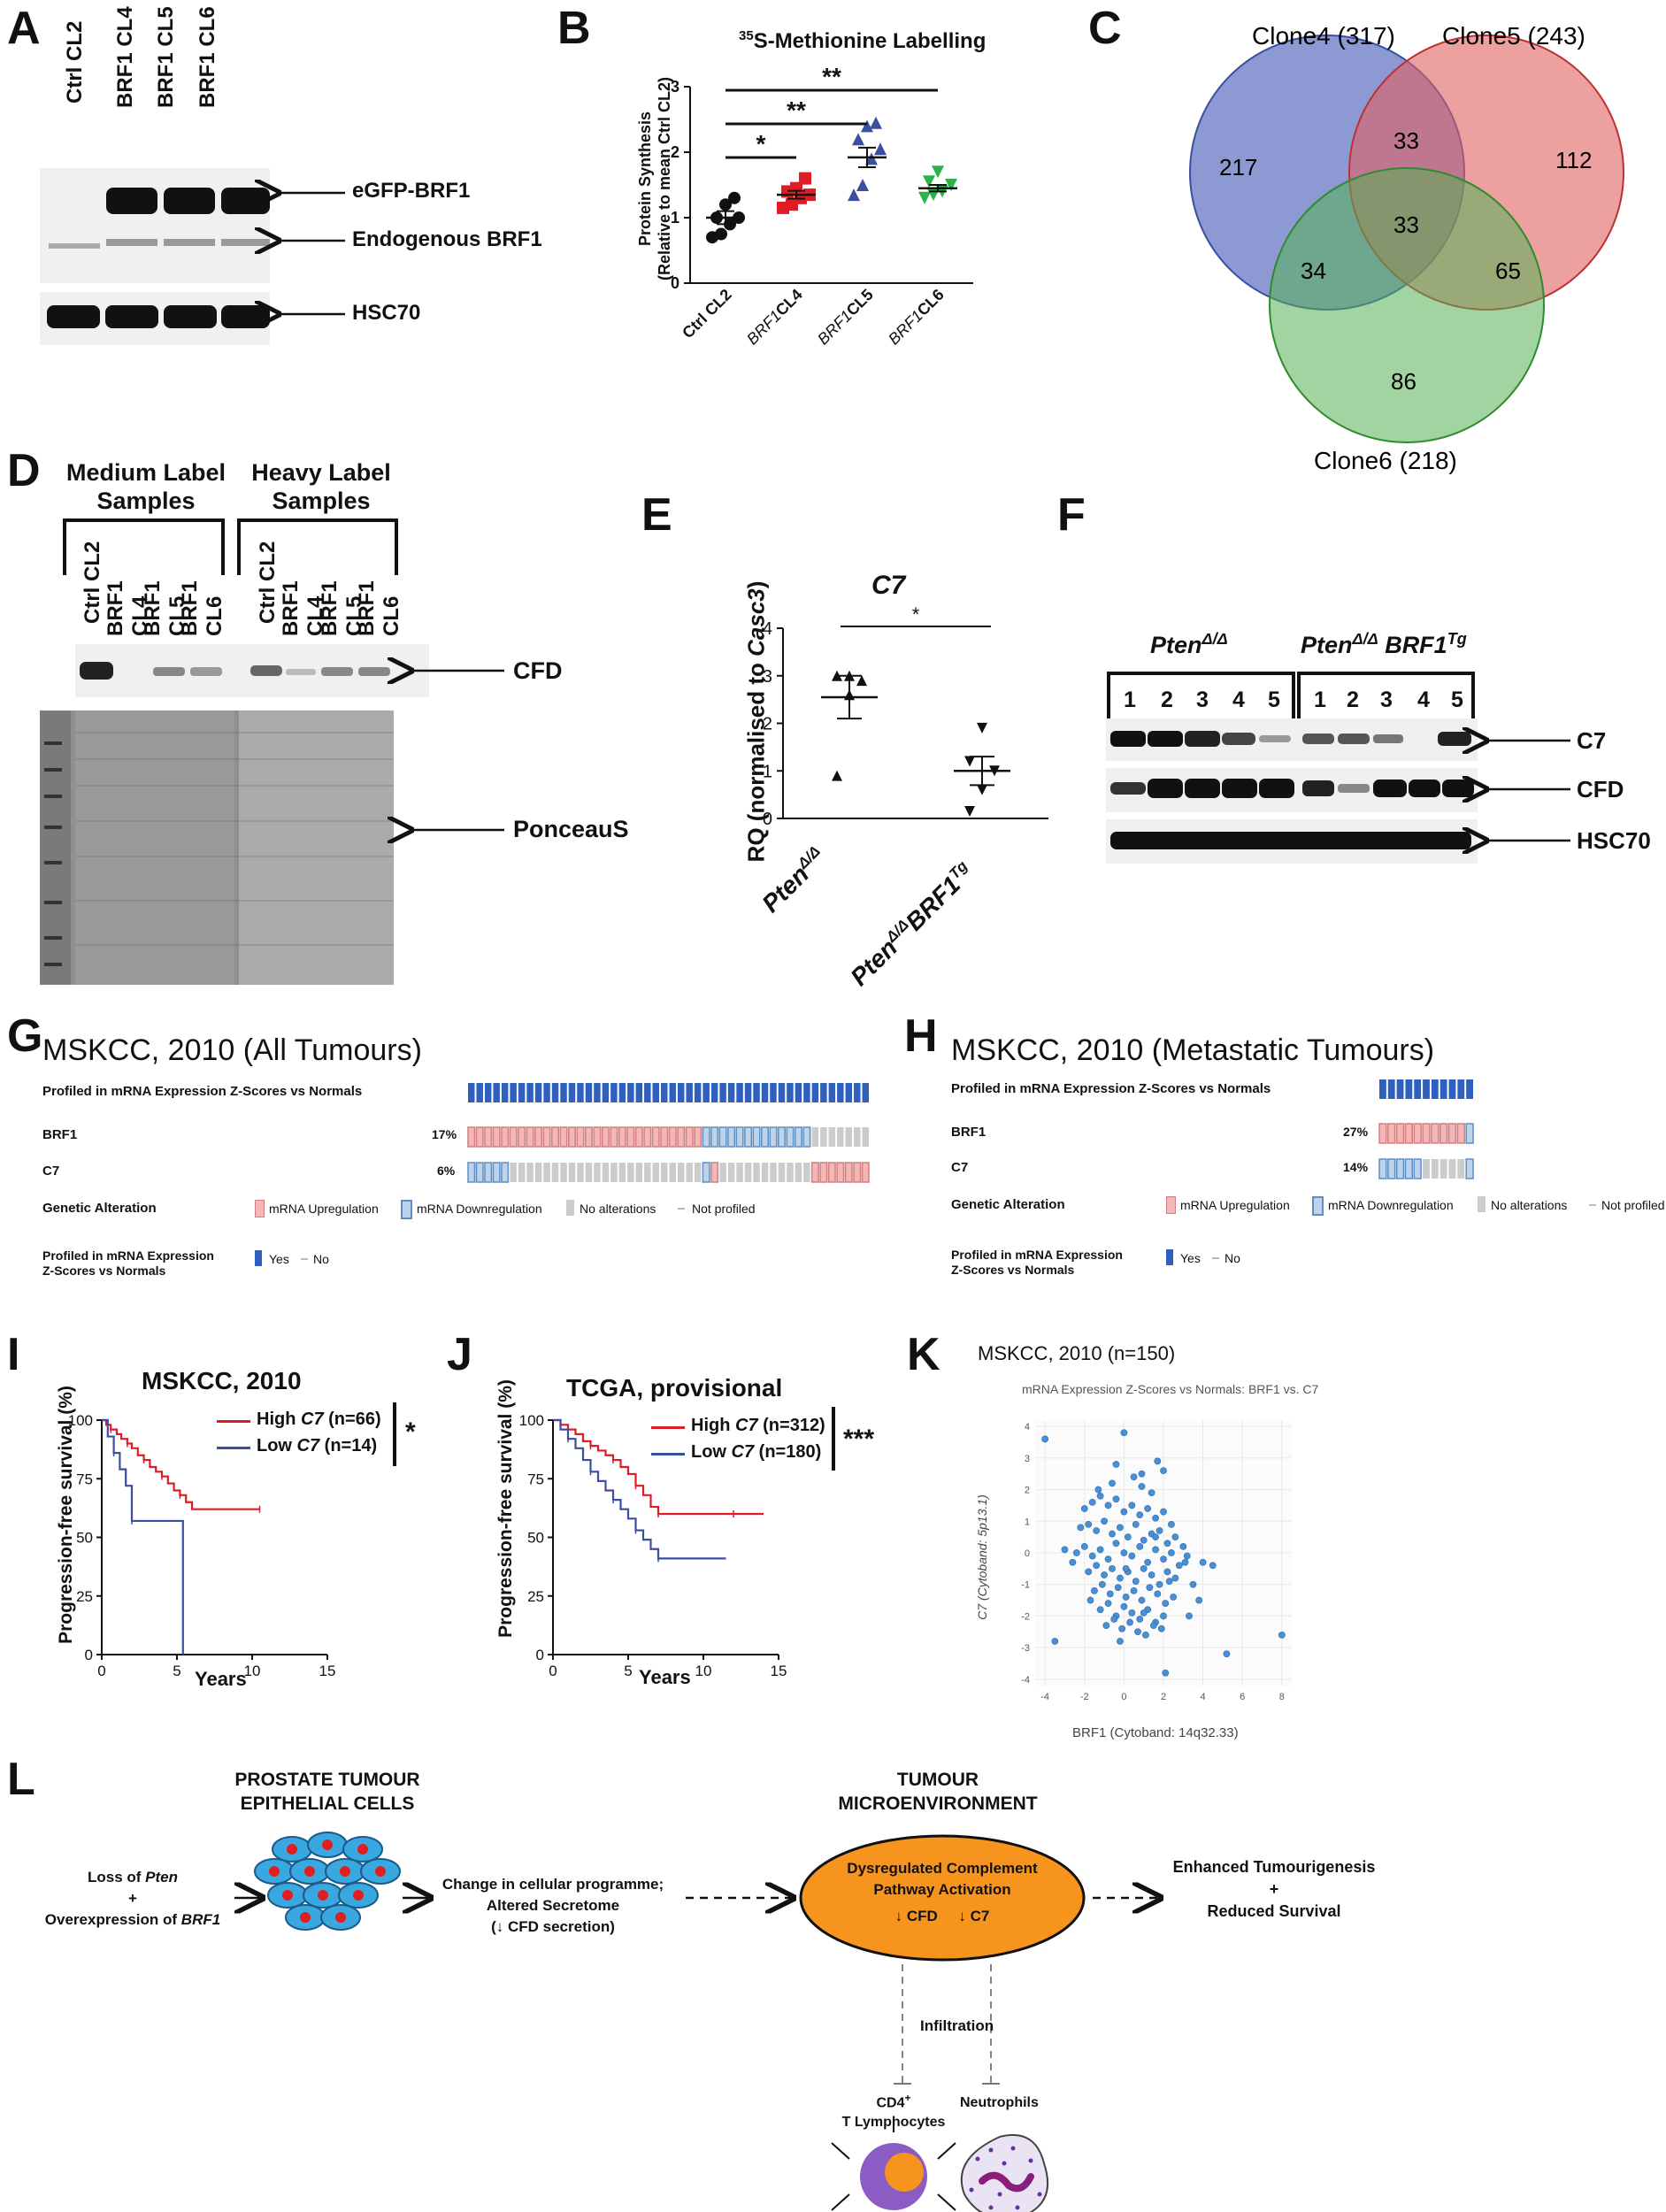 The height and width of the screenshot is (2212, 1666). Describe the element at coordinates (1513, 36) in the screenshot. I see `venn-set-clone5: Clone5 (243)` at that location.